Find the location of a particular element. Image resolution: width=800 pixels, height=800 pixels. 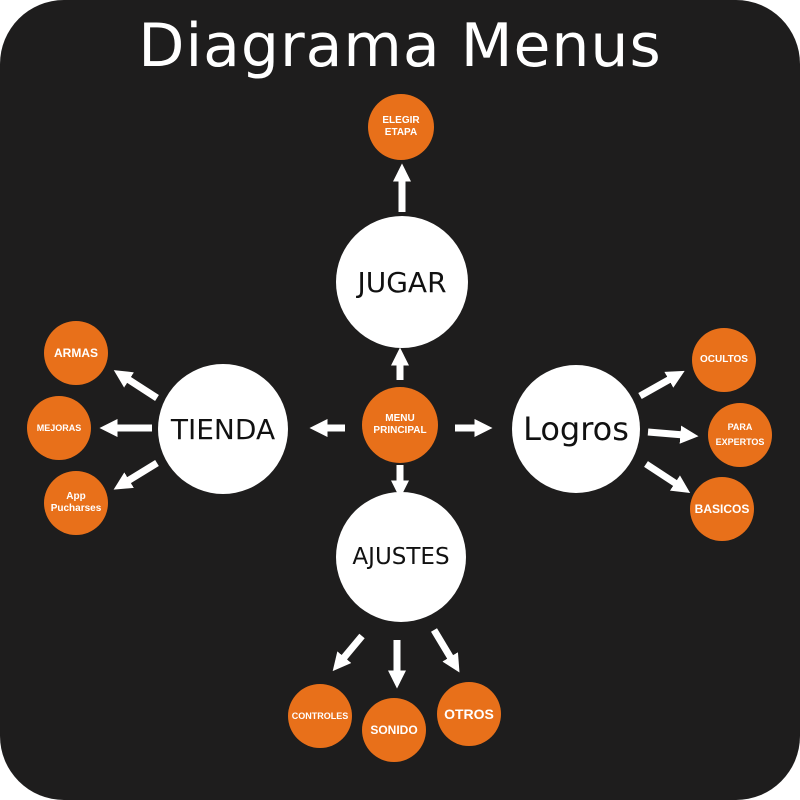

node-armas-label: ARMAS is located at coordinates (76, 352).